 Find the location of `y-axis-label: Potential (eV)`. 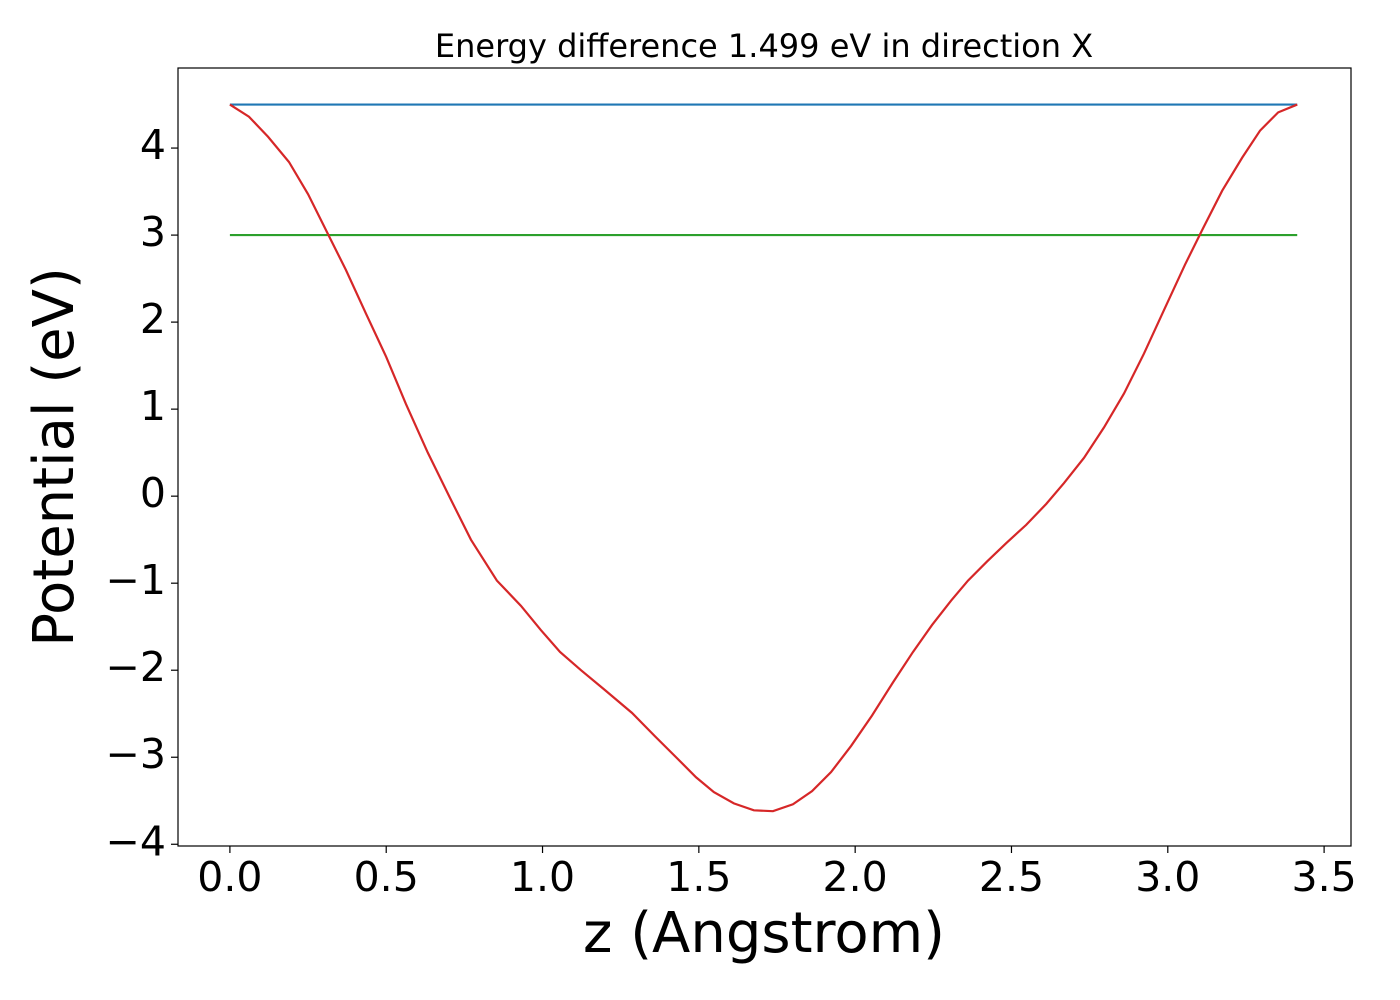

y-axis-label: Potential (eV) is located at coordinates (54, 457).